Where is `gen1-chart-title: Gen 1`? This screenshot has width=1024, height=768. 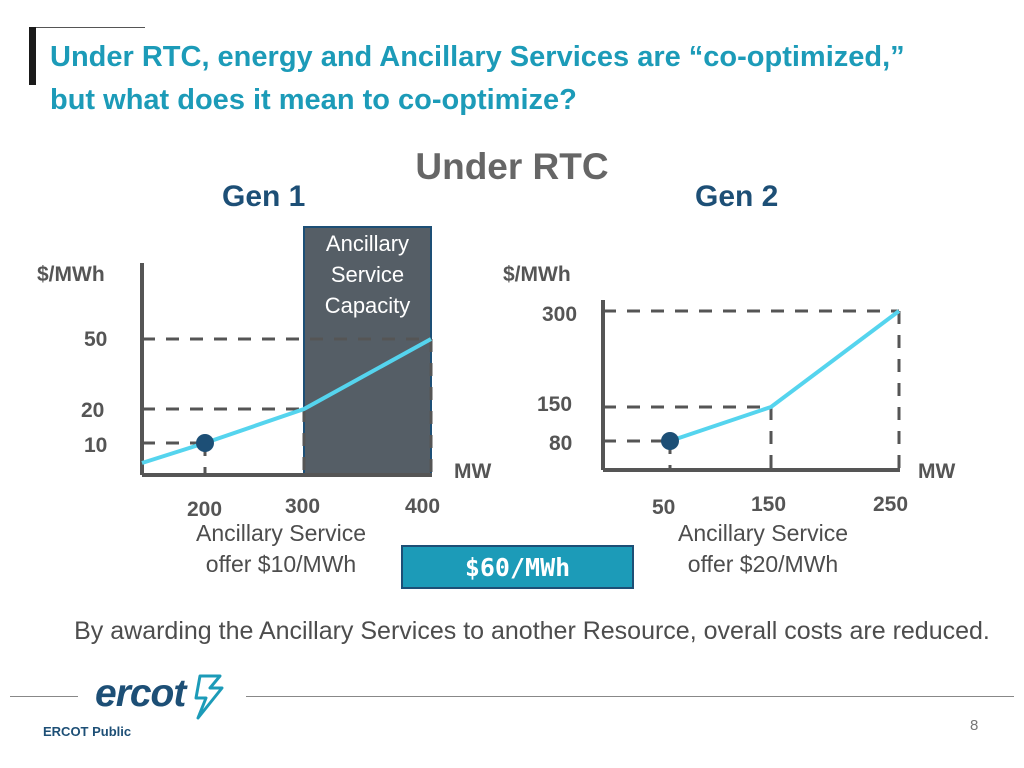 gen1-chart-title: Gen 1 is located at coordinates (264, 196).